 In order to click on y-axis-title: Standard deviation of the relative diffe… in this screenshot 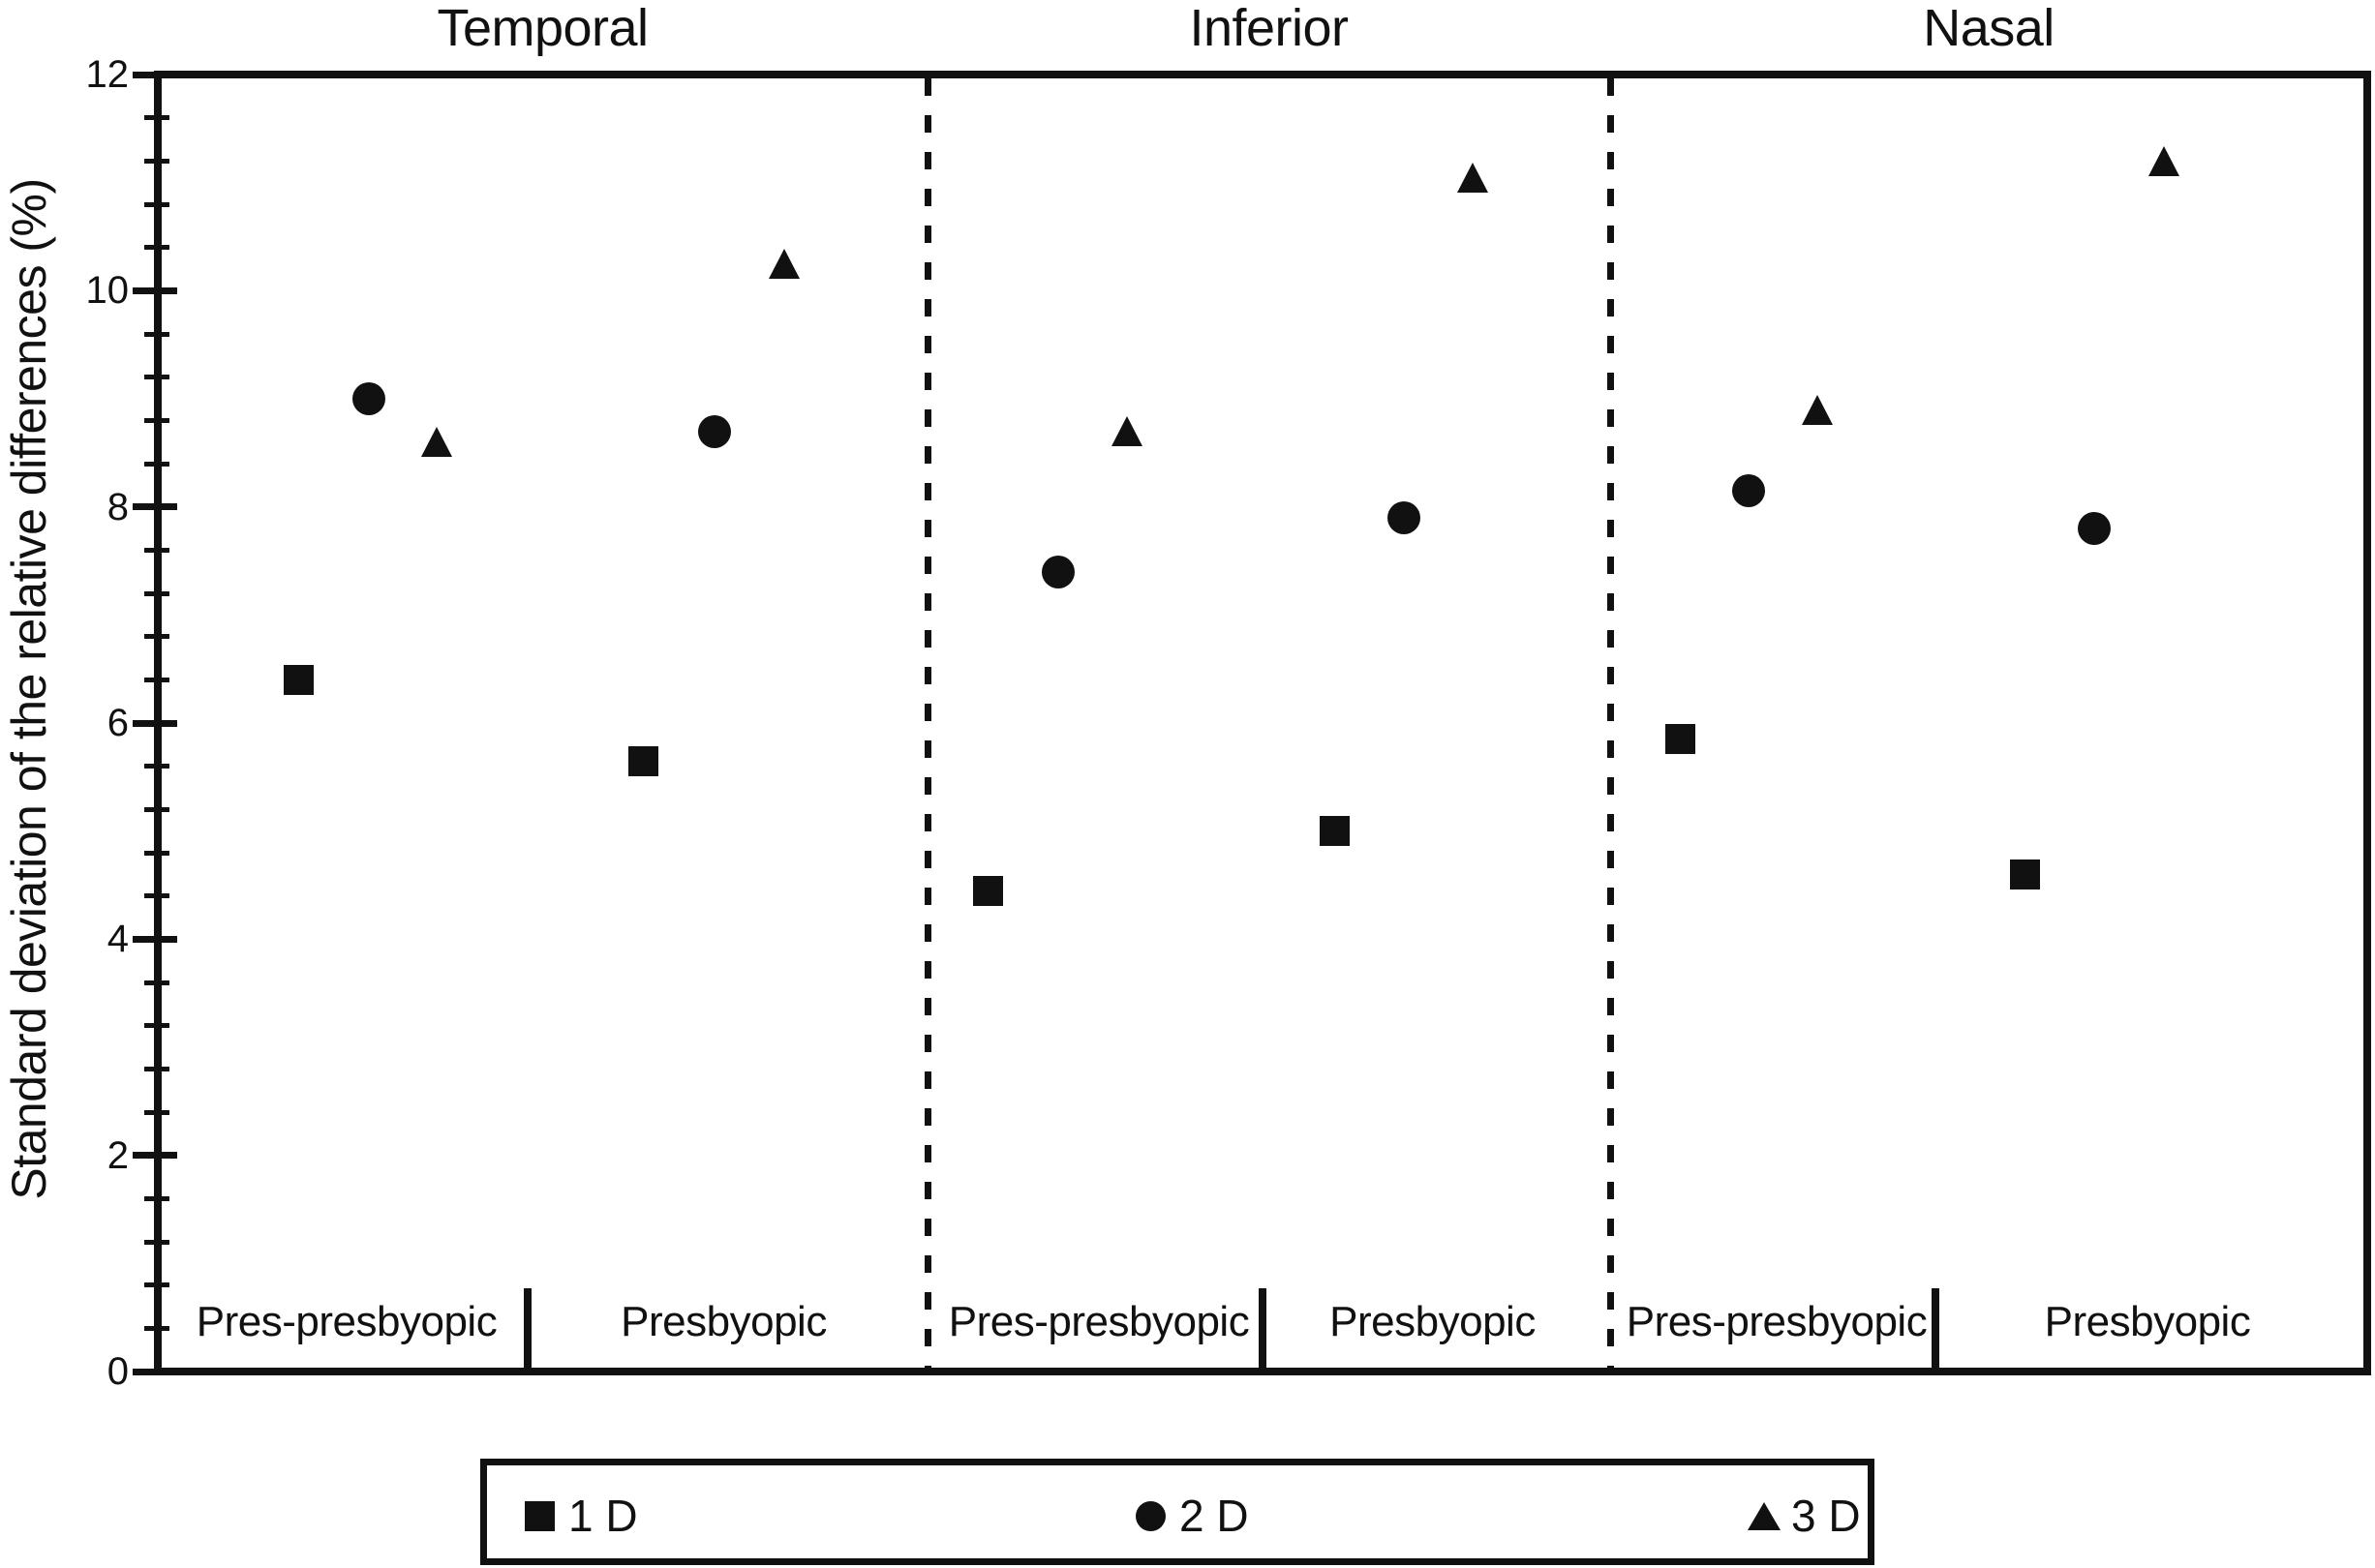, I will do `click(29, 689)`.